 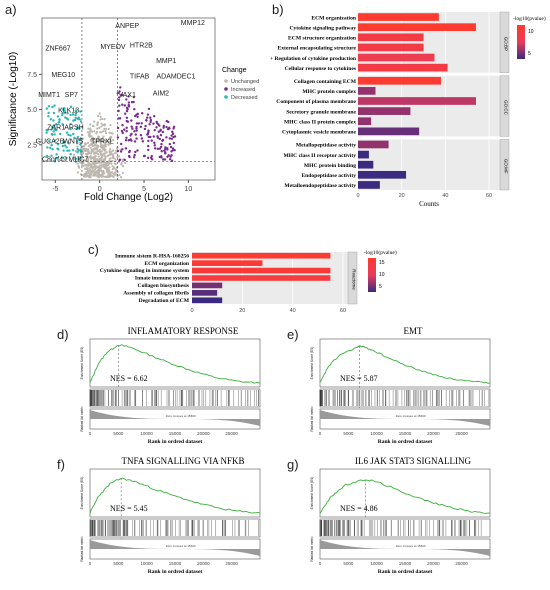 I want to click on facet-label: Reactome, so click(x=354, y=279).